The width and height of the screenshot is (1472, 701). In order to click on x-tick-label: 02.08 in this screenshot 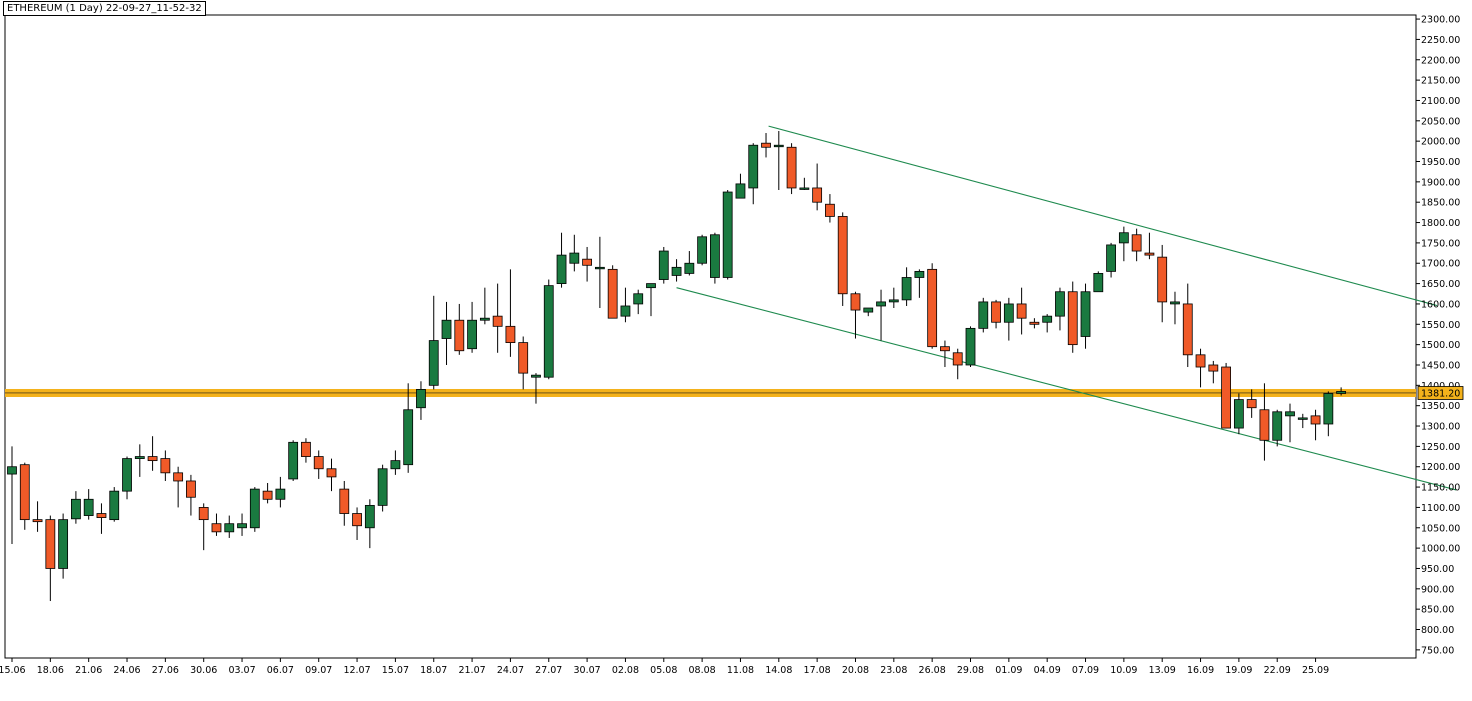, I will do `click(625, 670)`.